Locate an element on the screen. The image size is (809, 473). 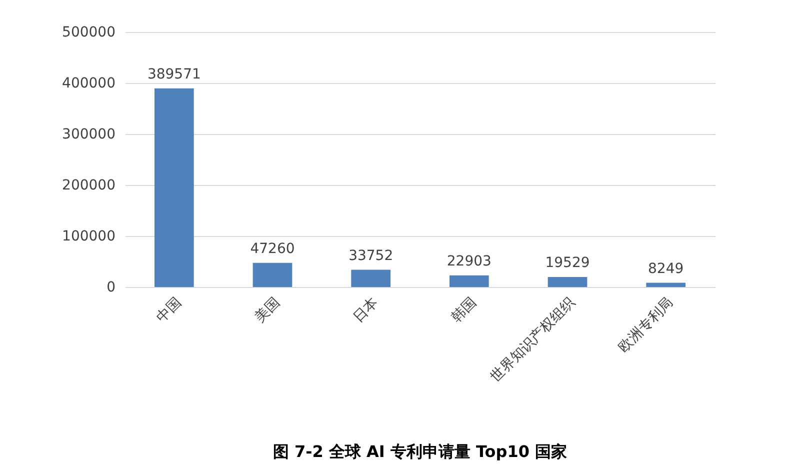
y-tick-label: 200000 is located at coordinates (89, 186).